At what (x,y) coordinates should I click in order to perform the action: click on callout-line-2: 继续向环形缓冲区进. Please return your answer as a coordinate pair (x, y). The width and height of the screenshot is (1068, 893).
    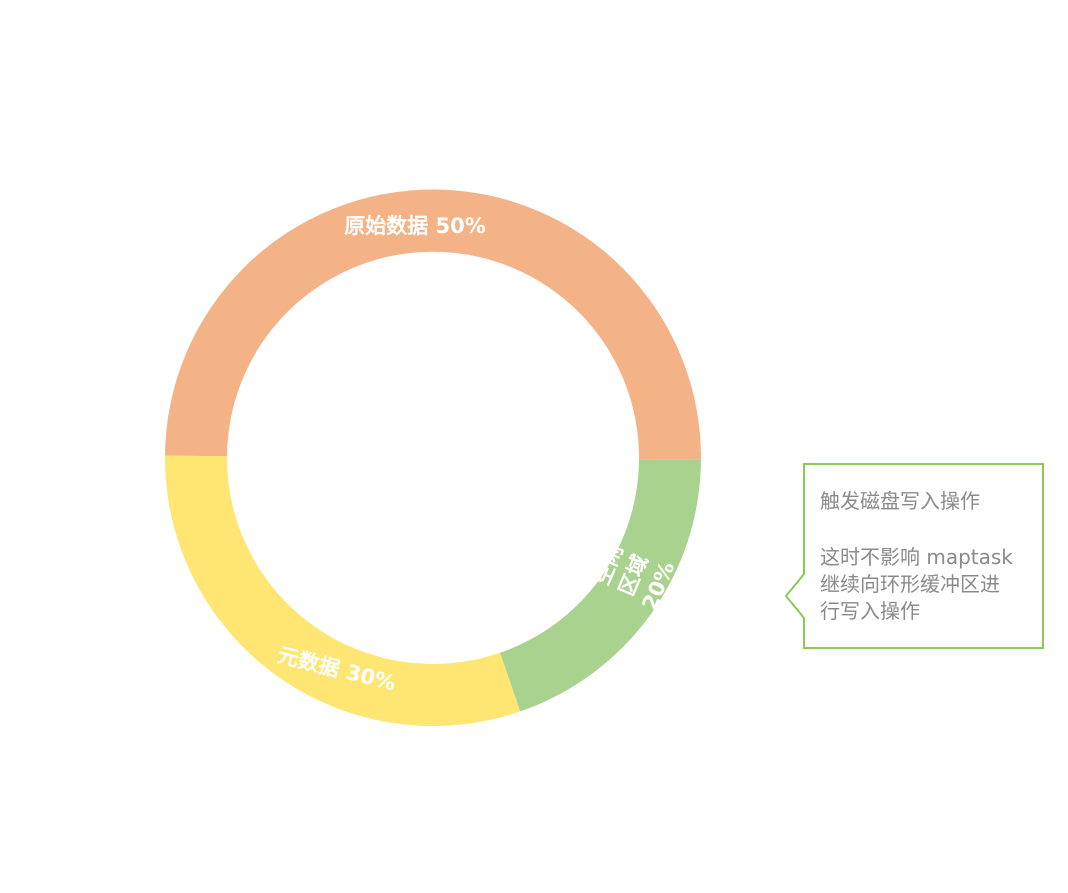
    Looking at the image, I should click on (910, 584).